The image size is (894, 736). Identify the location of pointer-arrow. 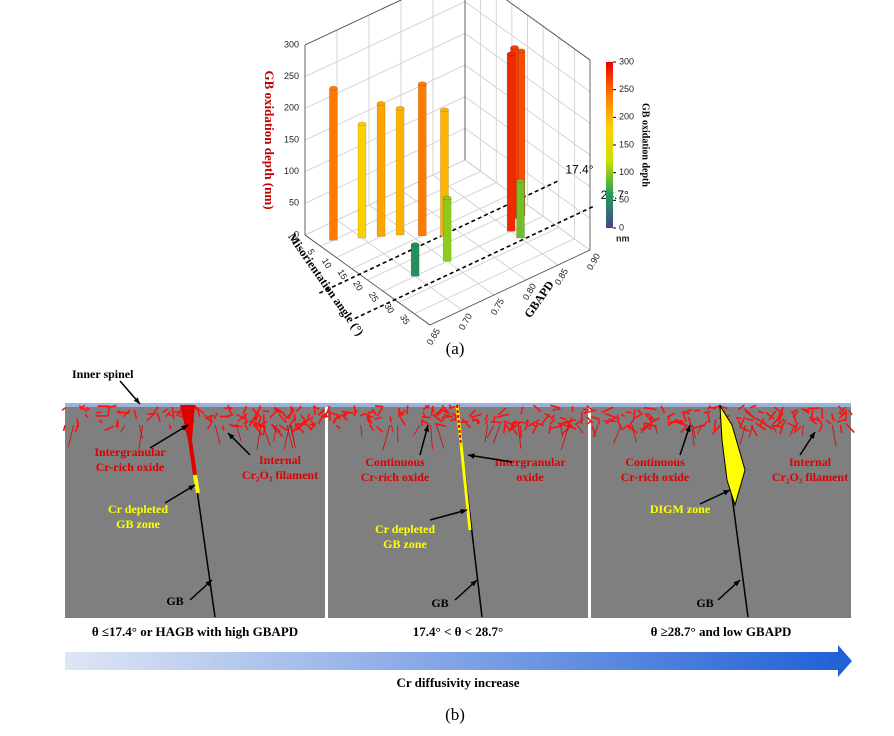
(169, 436).